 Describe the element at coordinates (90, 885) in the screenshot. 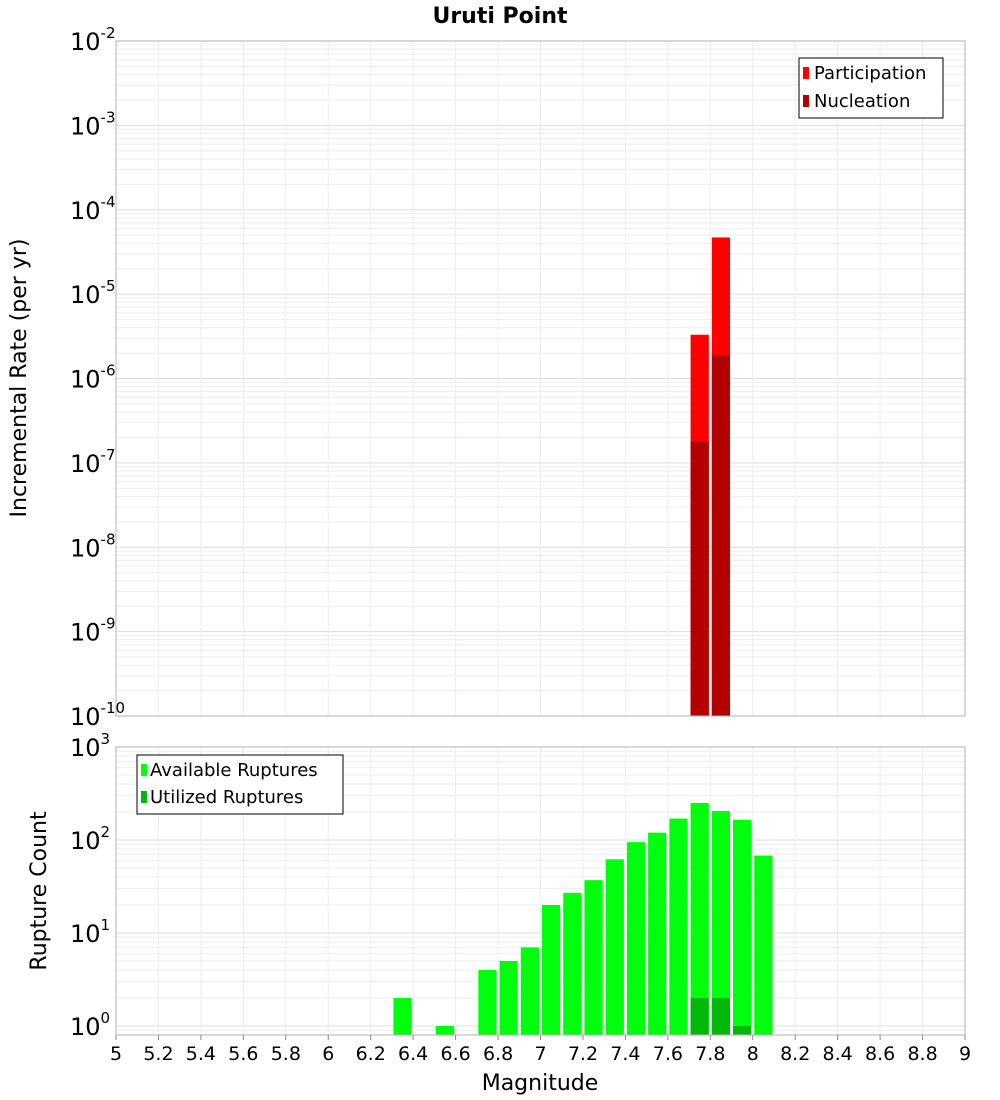

I see `bottom-y-ticks: 10³ 10² 10¹ 10⁰` at that location.